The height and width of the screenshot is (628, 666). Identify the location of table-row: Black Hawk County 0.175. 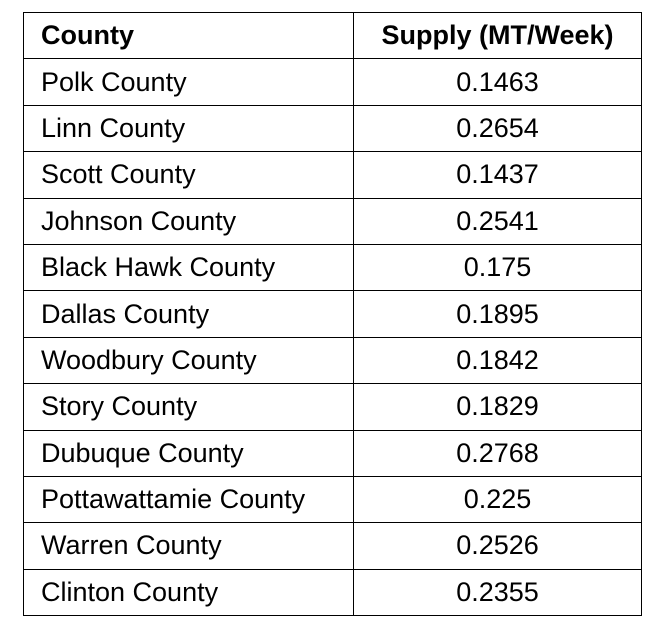
(332, 267).